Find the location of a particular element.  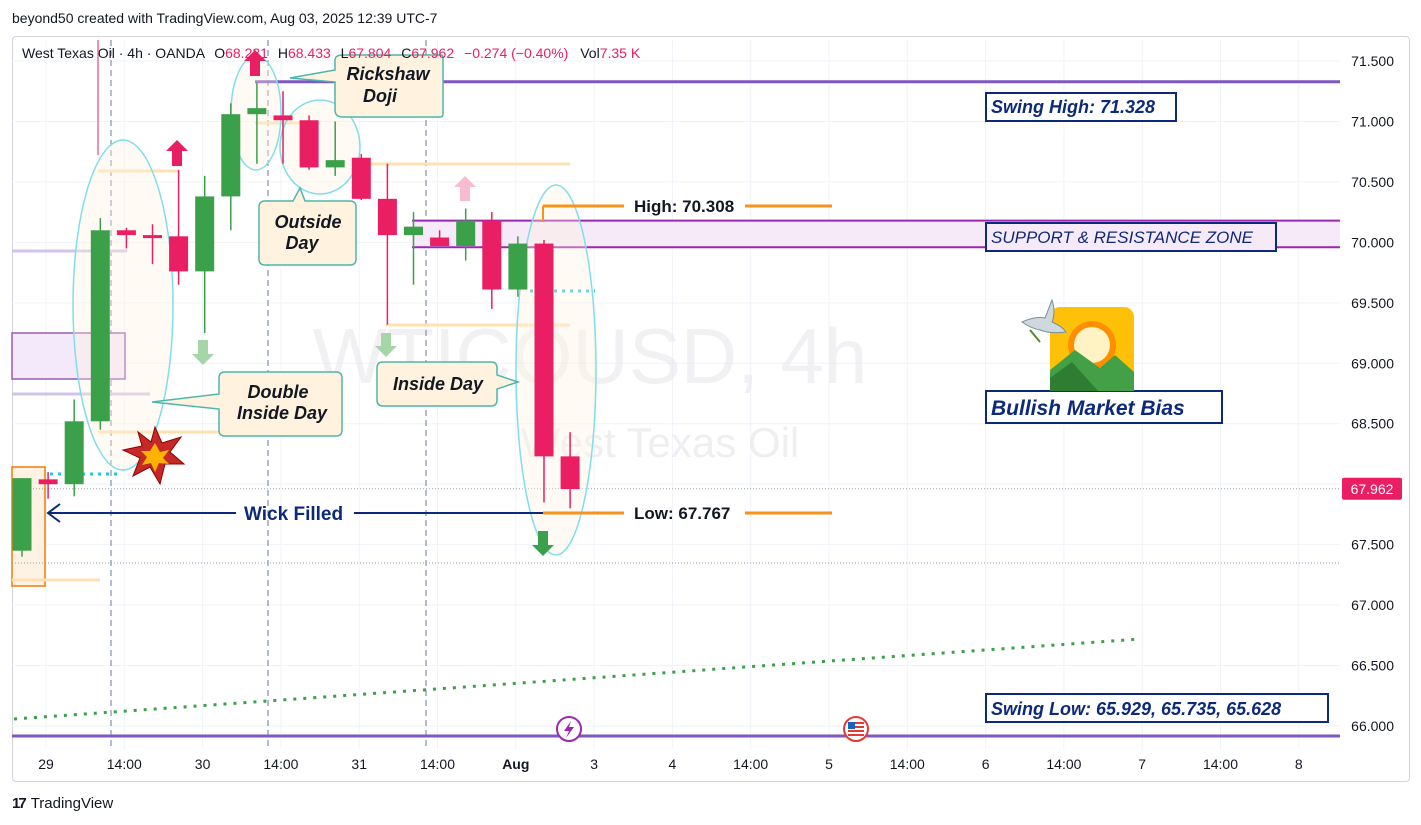

us-flag-event-icon is located at coordinates (856, 729).